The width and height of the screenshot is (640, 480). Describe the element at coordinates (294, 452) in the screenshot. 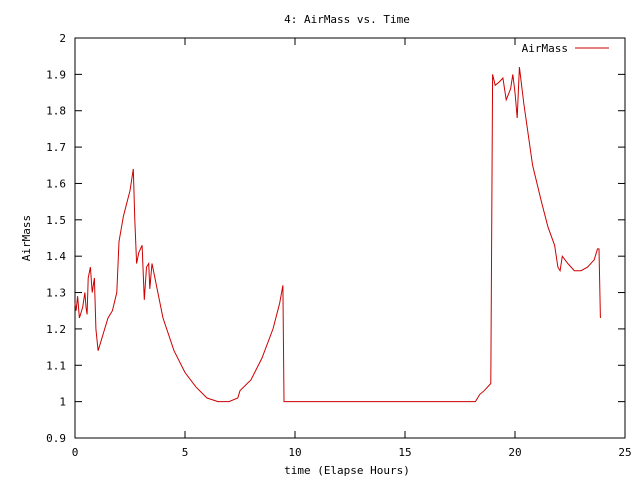

I see `x-tick-label: 10` at that location.